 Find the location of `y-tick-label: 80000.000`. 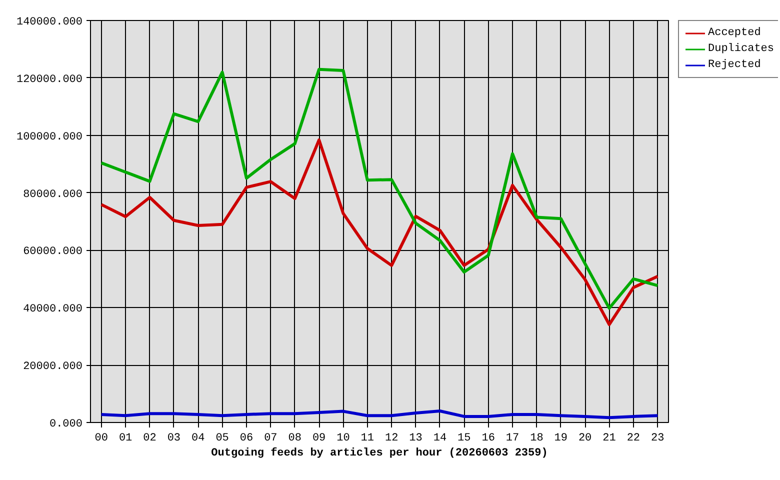

y-tick-label: 80000.000 is located at coordinates (53, 194).